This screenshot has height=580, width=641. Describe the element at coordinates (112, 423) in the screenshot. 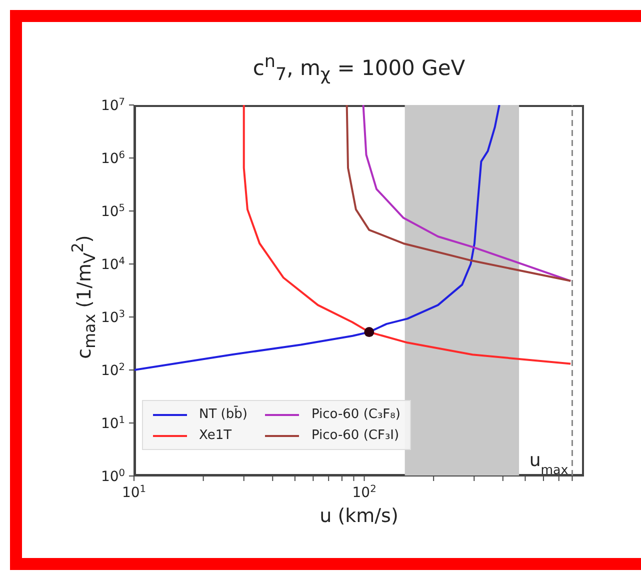

I see `y-tick-label: 10$^{1}$` at that location.